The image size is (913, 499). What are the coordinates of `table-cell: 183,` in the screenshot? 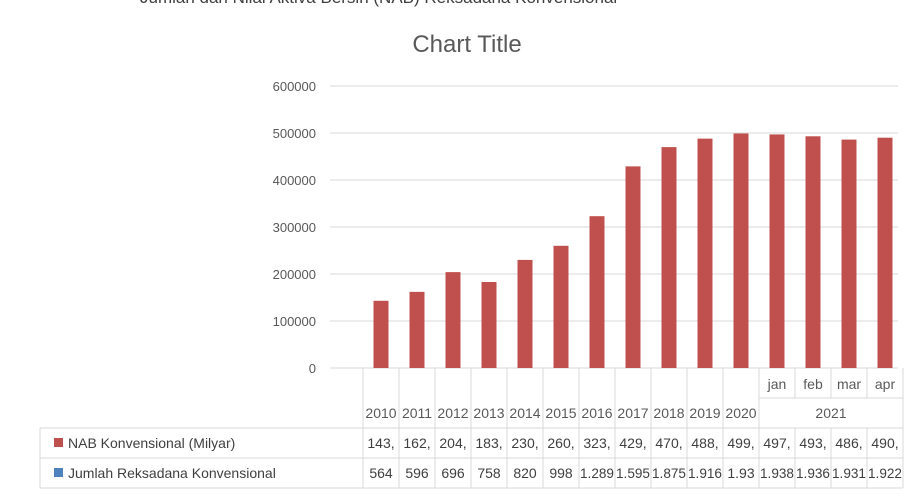 It's located at (488, 443).